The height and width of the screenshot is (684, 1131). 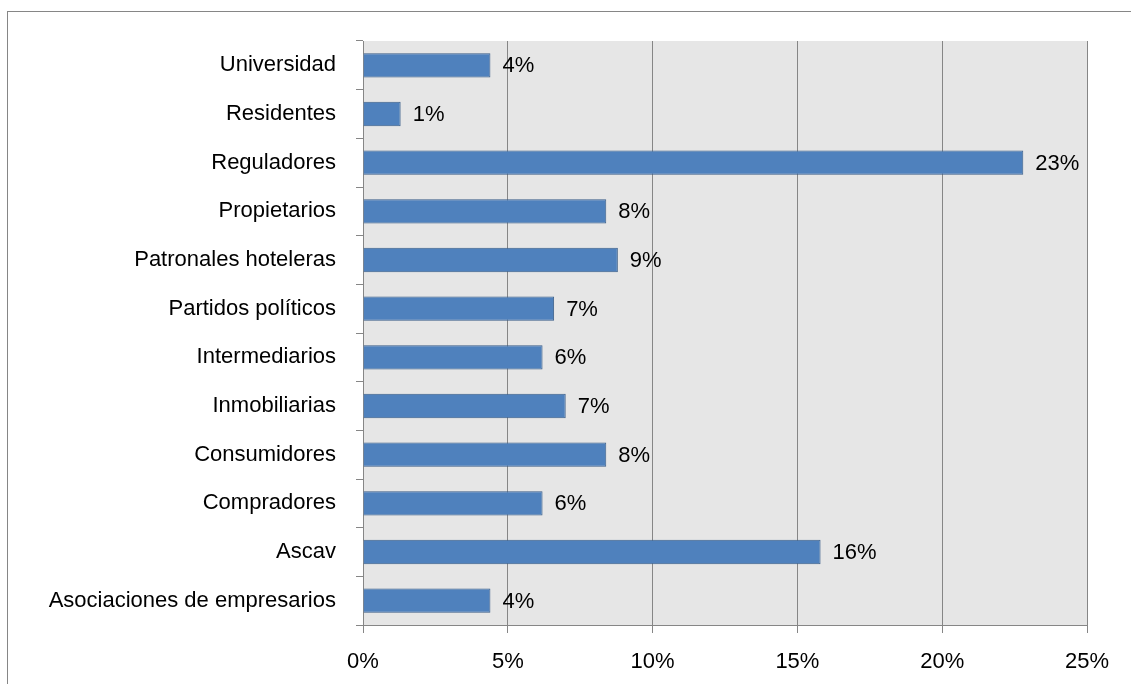 I want to click on y-tick-label: Inmobiliarias, so click(x=274, y=405).